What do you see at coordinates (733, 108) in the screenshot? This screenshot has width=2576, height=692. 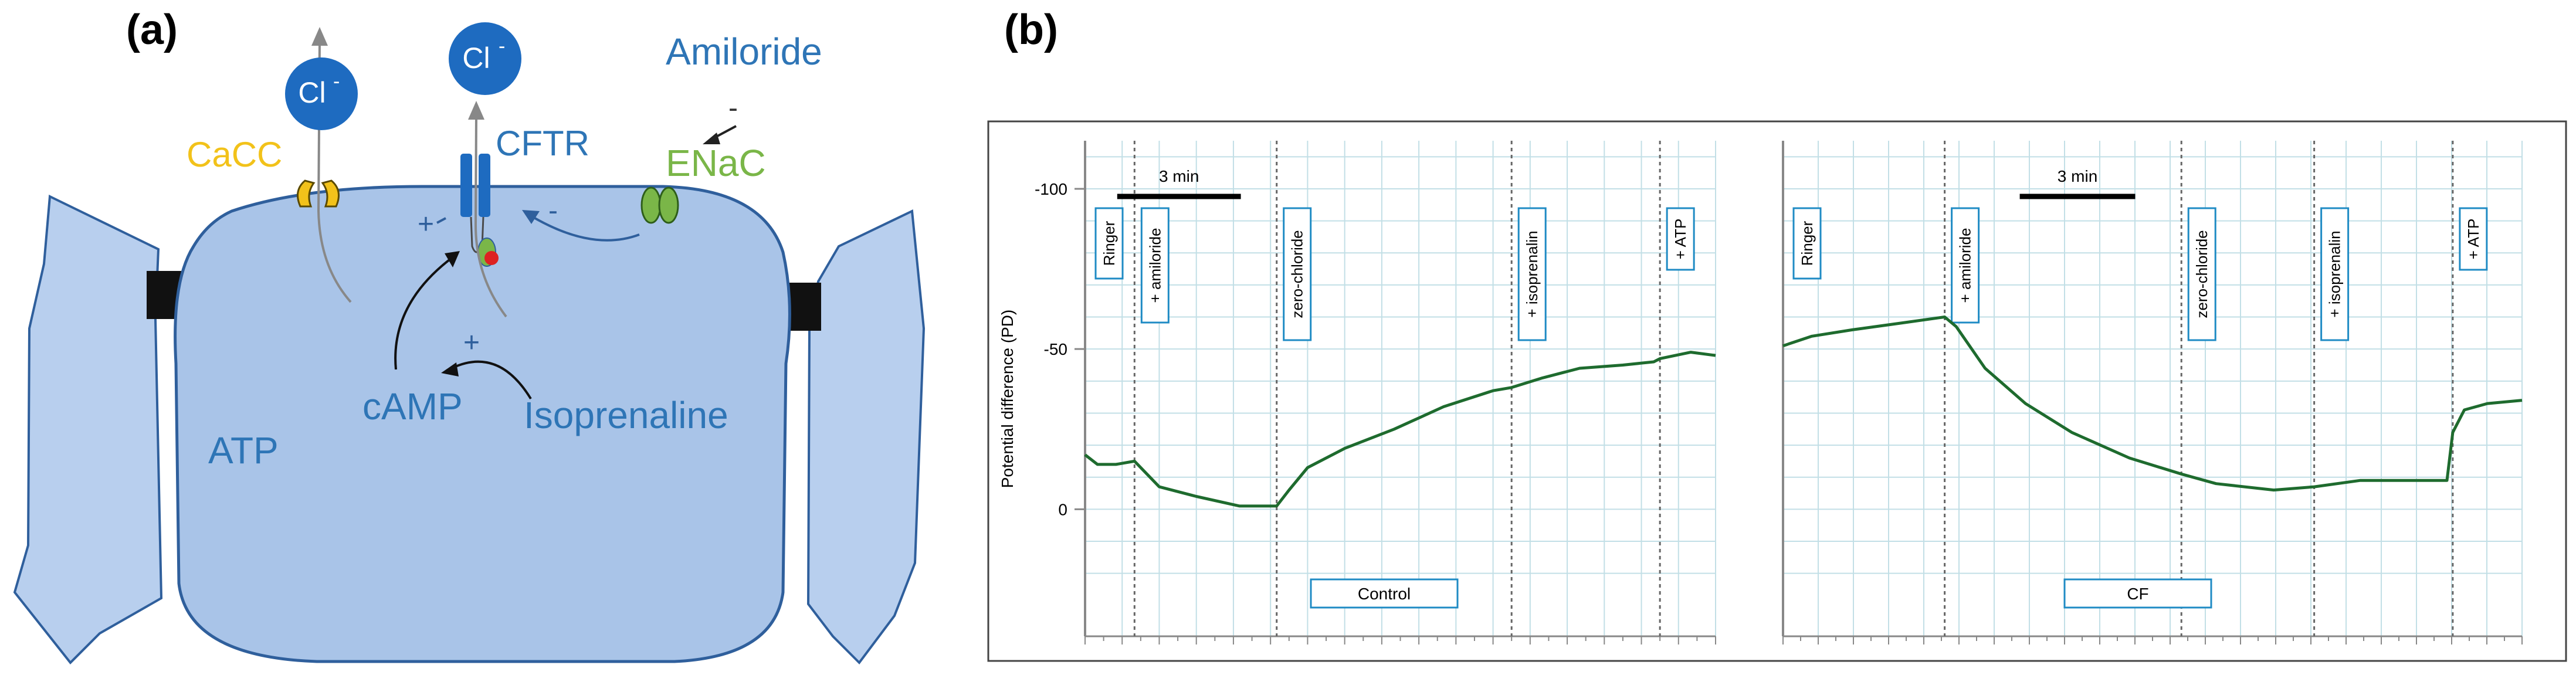 I see `amiloride-sign: -` at bounding box center [733, 108].